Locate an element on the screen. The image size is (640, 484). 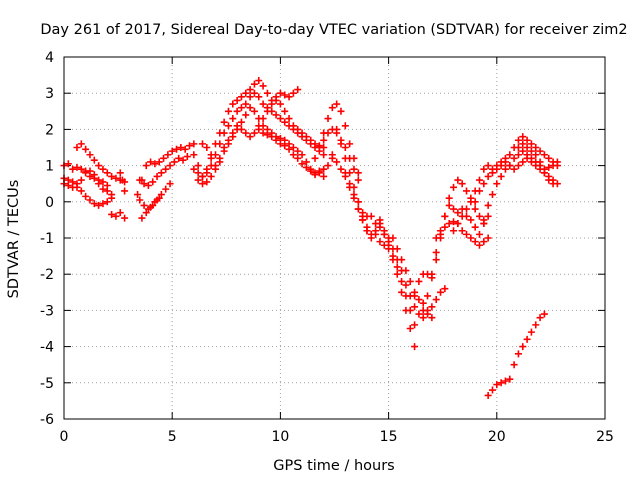
x-tick-label: 25 is located at coordinates (605, 437).